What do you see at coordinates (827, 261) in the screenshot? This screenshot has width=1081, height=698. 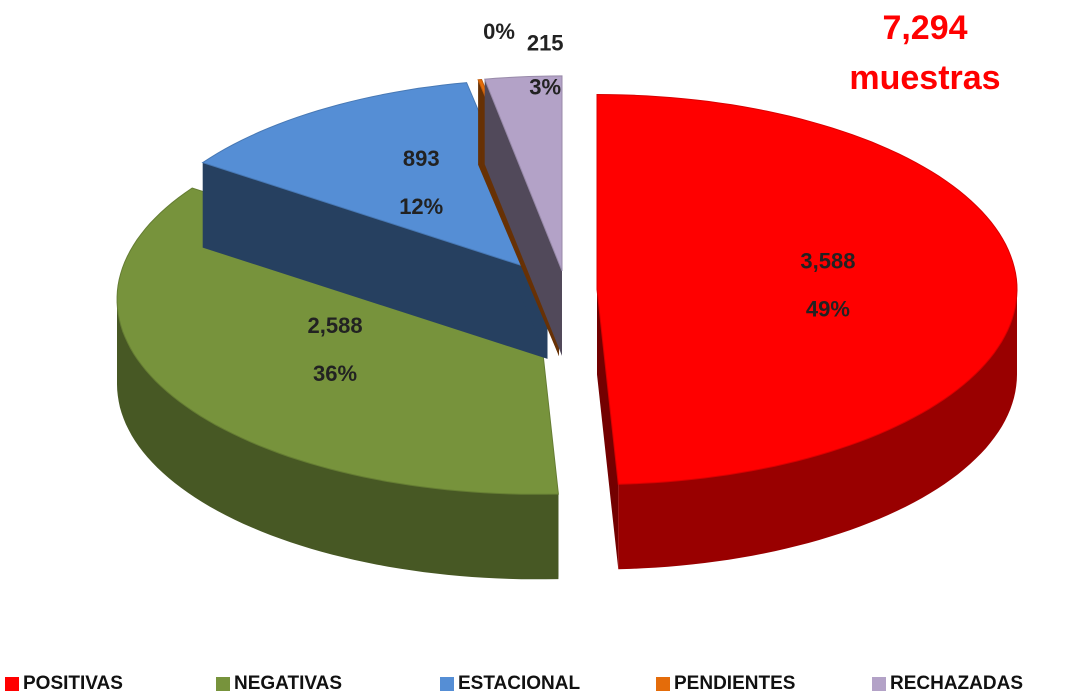 I see `data-label: 3,588` at bounding box center [827, 261].